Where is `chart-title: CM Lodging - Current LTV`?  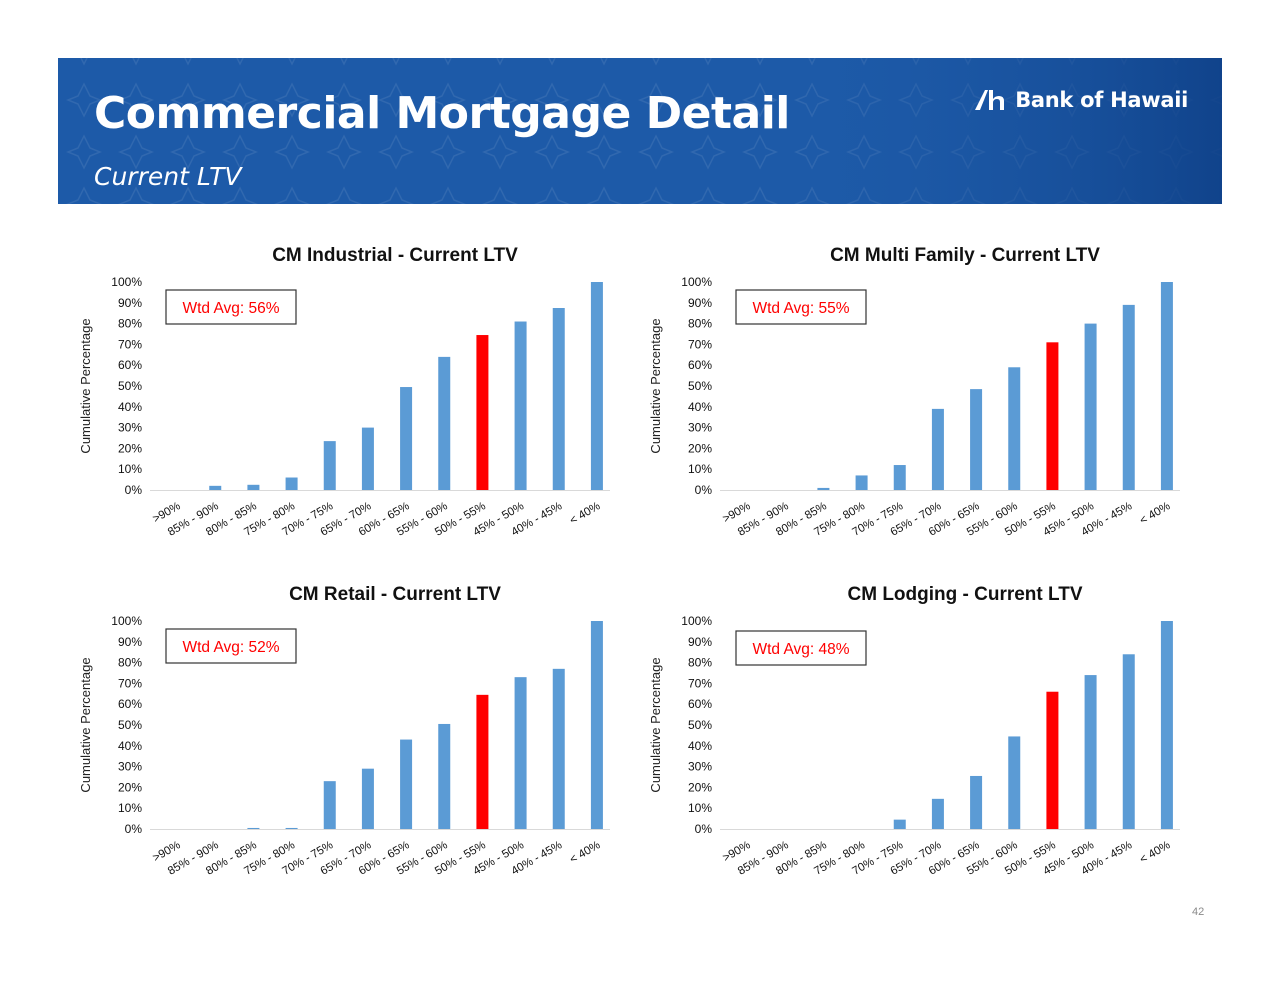 chart-title: CM Lodging - Current LTV is located at coordinates (965, 594).